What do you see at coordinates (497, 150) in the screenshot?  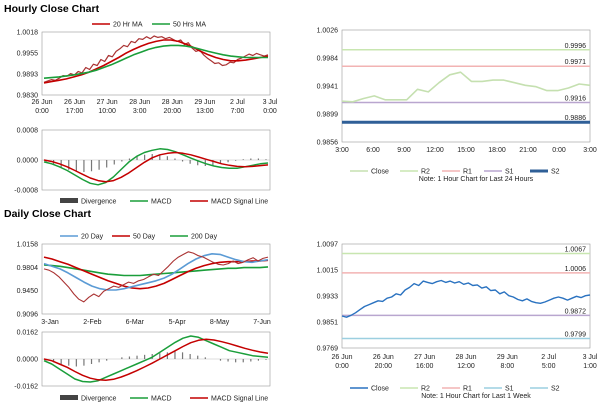 I see `hourly-pivot-xtick-5-0: 18:00` at bounding box center [497, 150].